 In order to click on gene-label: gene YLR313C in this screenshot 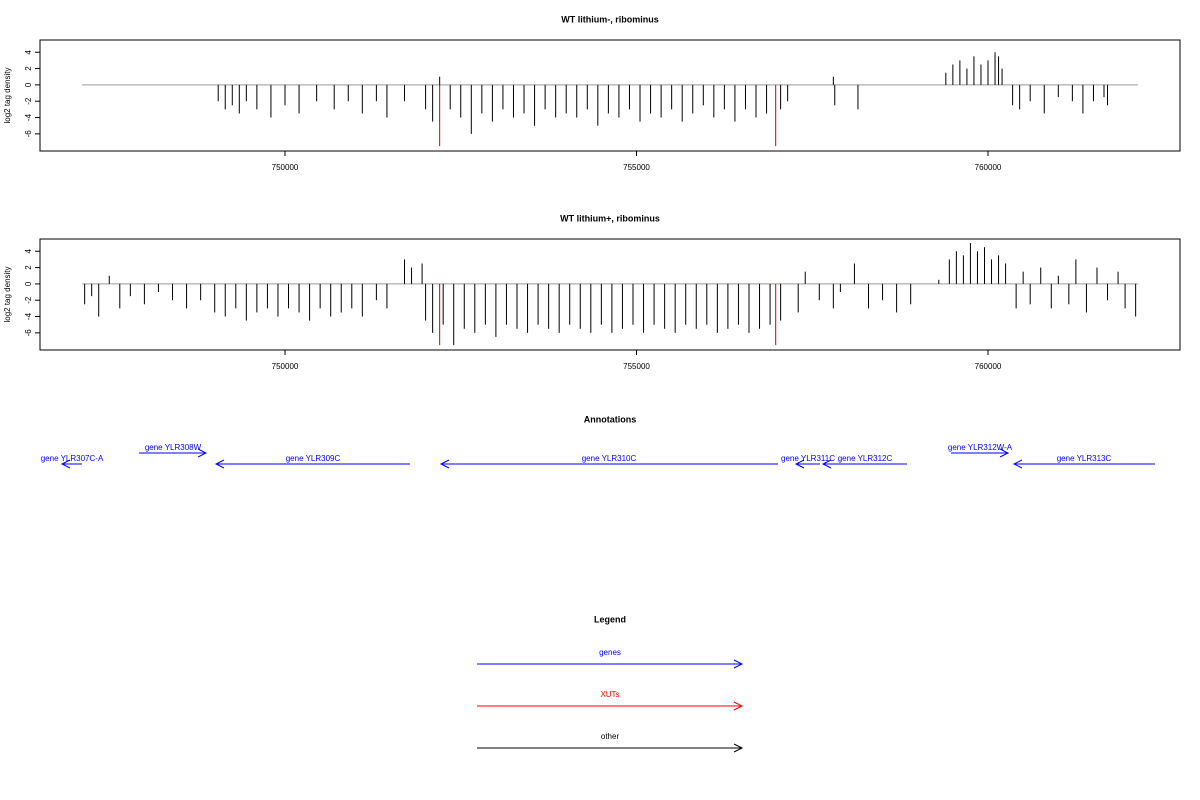, I will do `click(1084, 458)`.